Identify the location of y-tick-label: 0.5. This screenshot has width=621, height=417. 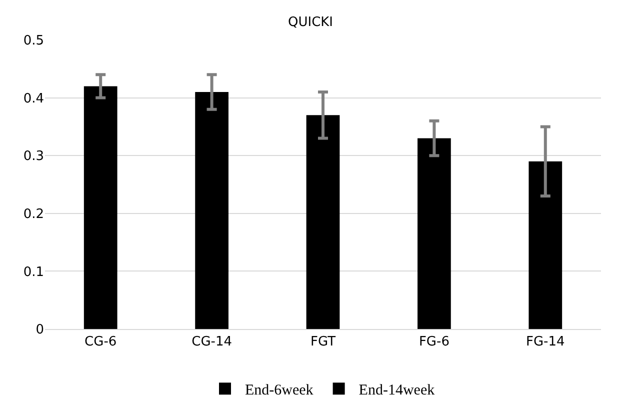
(33, 41).